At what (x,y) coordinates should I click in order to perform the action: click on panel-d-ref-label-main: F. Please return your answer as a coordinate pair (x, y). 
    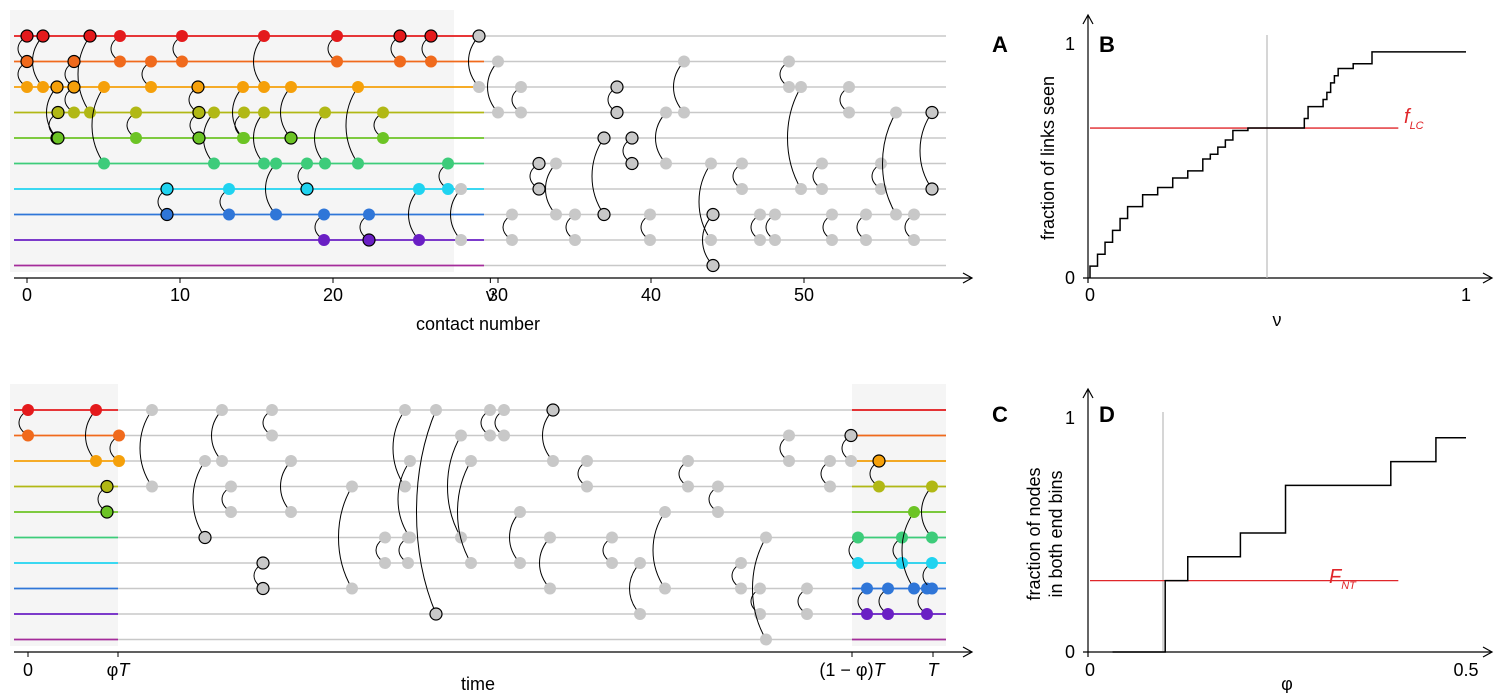
    Looking at the image, I should click on (1336, 577).